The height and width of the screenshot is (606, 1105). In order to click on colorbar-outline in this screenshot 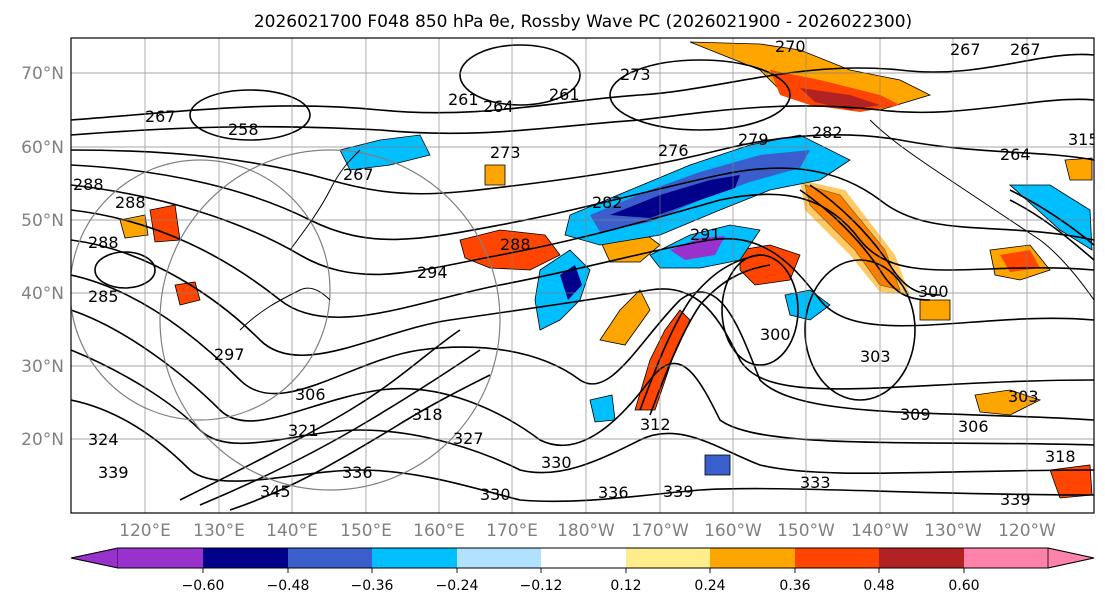, I will do `click(582, 558)`.